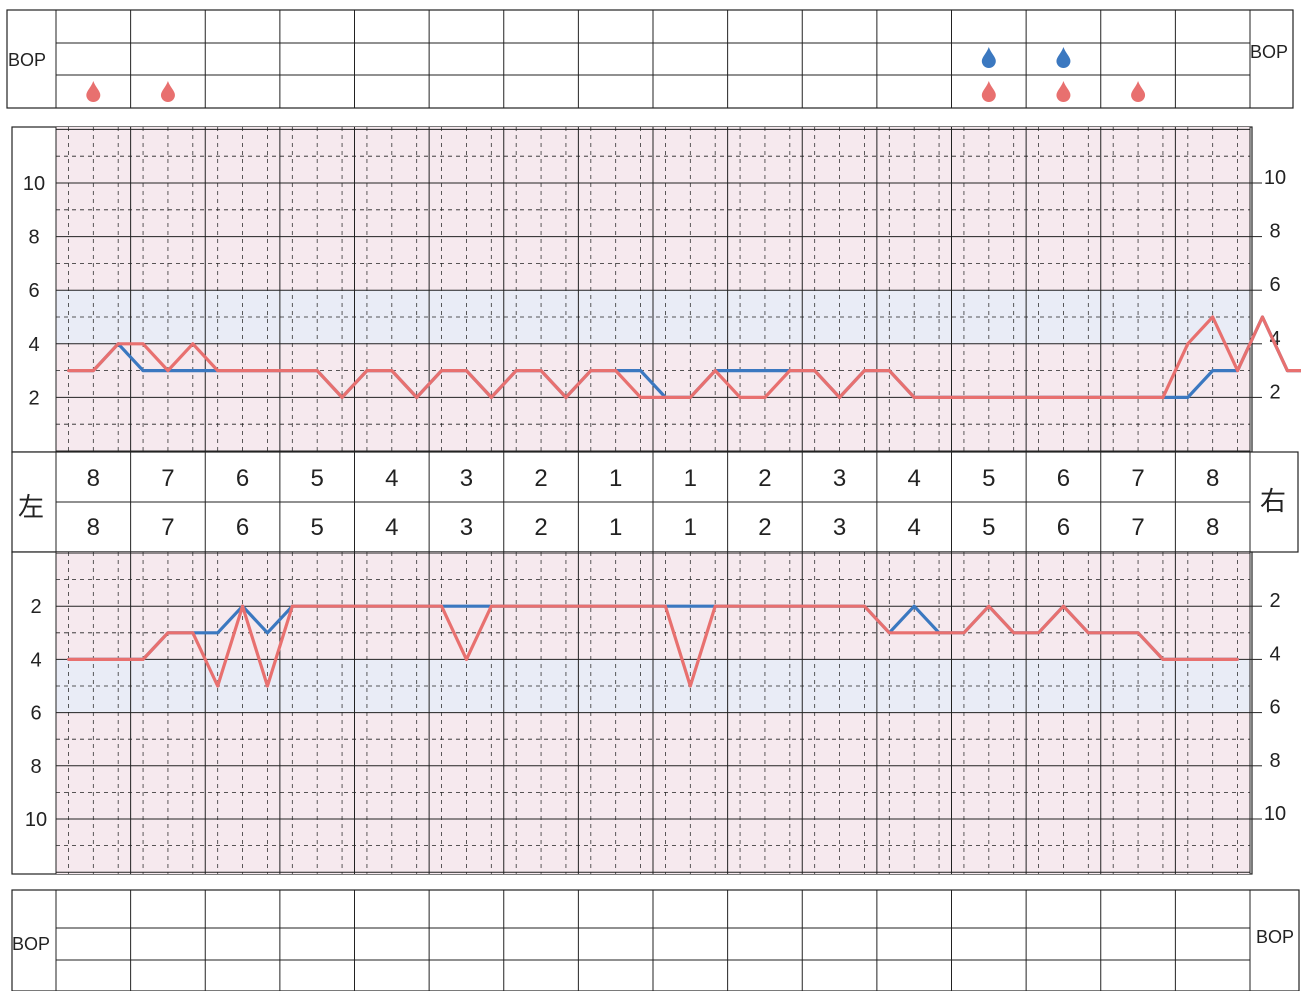 The height and width of the screenshot is (991, 1301). I want to click on tooth-number-lower: 8, so click(1212, 527).